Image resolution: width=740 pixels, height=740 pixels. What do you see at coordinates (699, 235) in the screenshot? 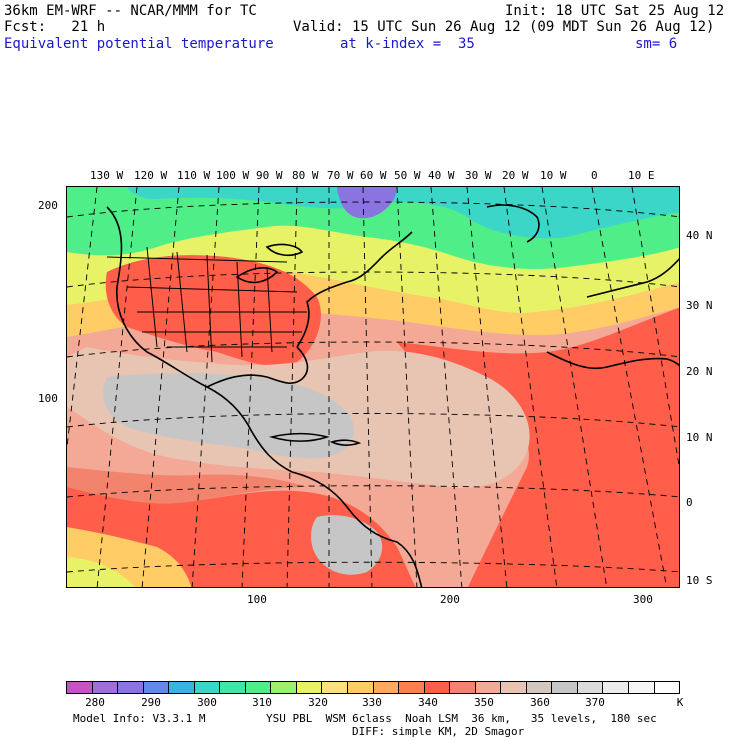
I see `lat-label: 40 N` at bounding box center [699, 235].